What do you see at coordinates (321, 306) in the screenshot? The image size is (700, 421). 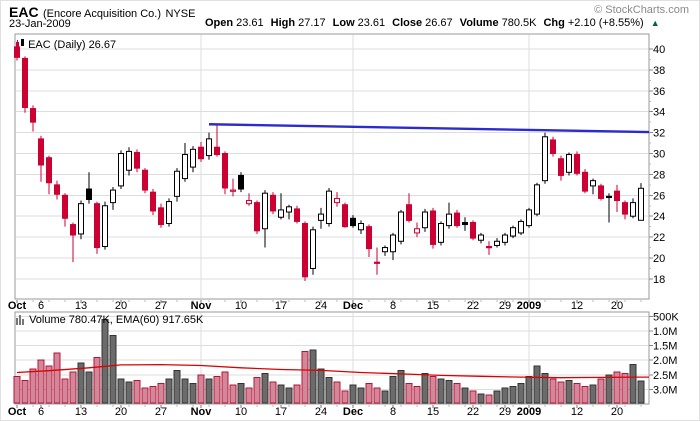 I see `x-axis-label-top: 24` at bounding box center [321, 306].